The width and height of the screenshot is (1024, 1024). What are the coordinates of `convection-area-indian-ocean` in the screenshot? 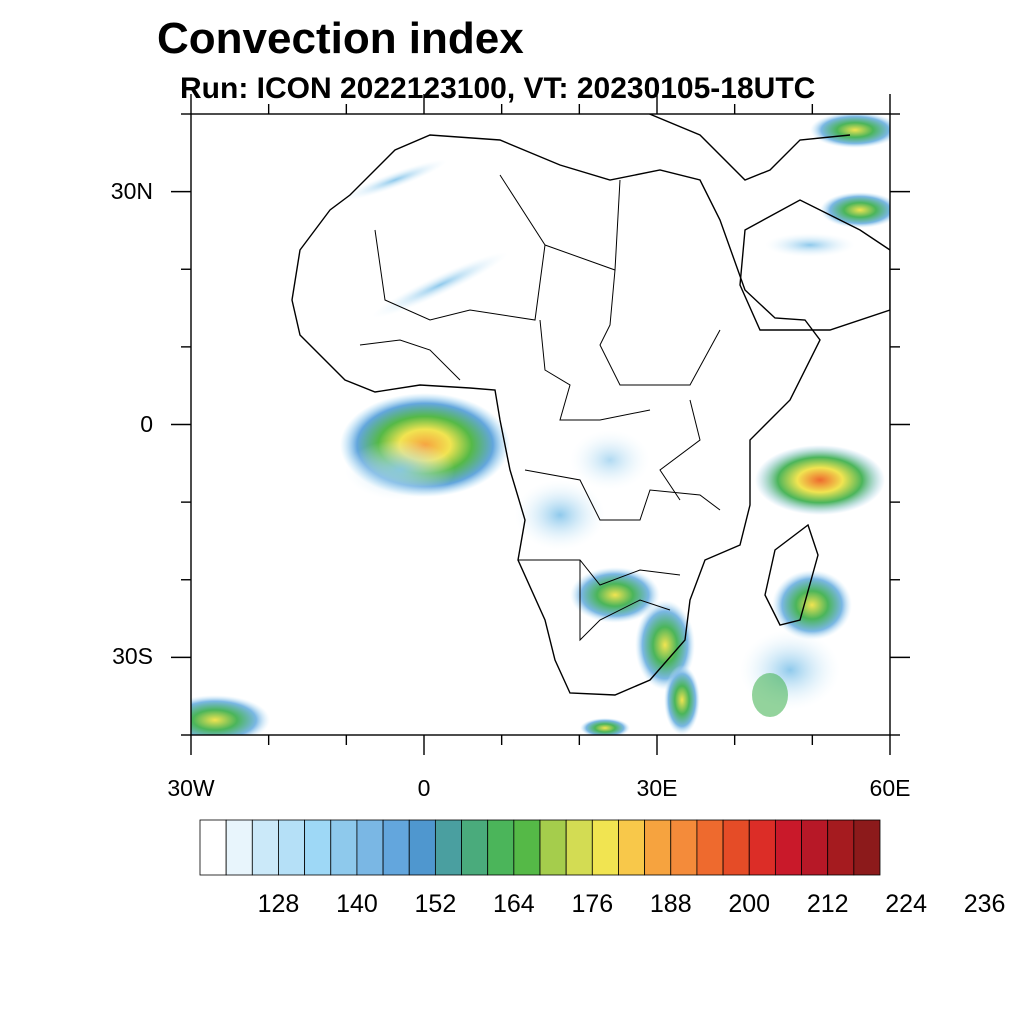 It's located at (820, 480).